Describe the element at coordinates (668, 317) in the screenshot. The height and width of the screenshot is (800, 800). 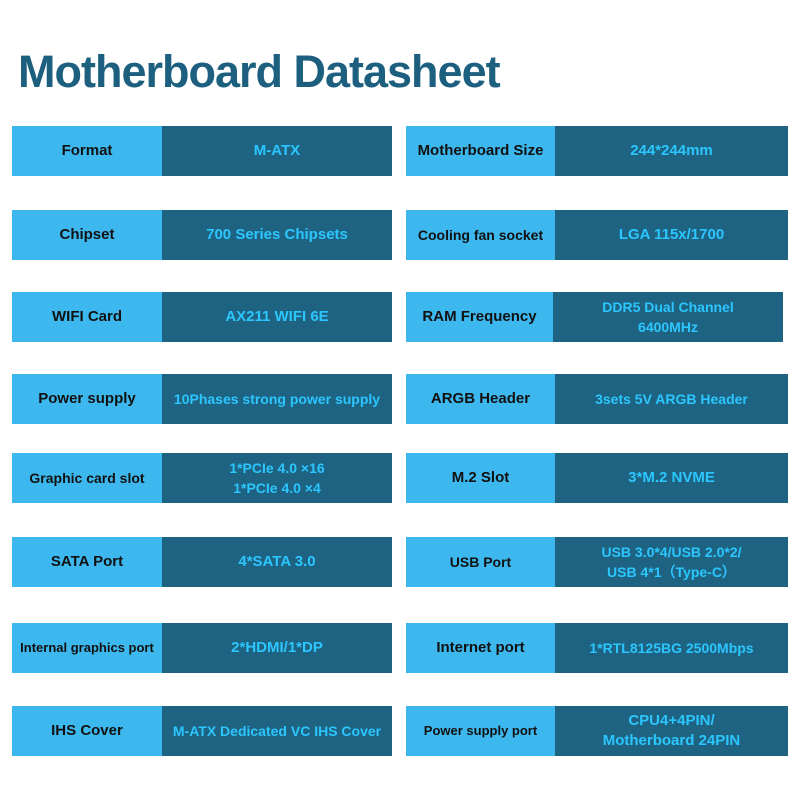
I see `spec-value-ram-frequency: DDR5 Dual Channel 6400MHz` at that location.